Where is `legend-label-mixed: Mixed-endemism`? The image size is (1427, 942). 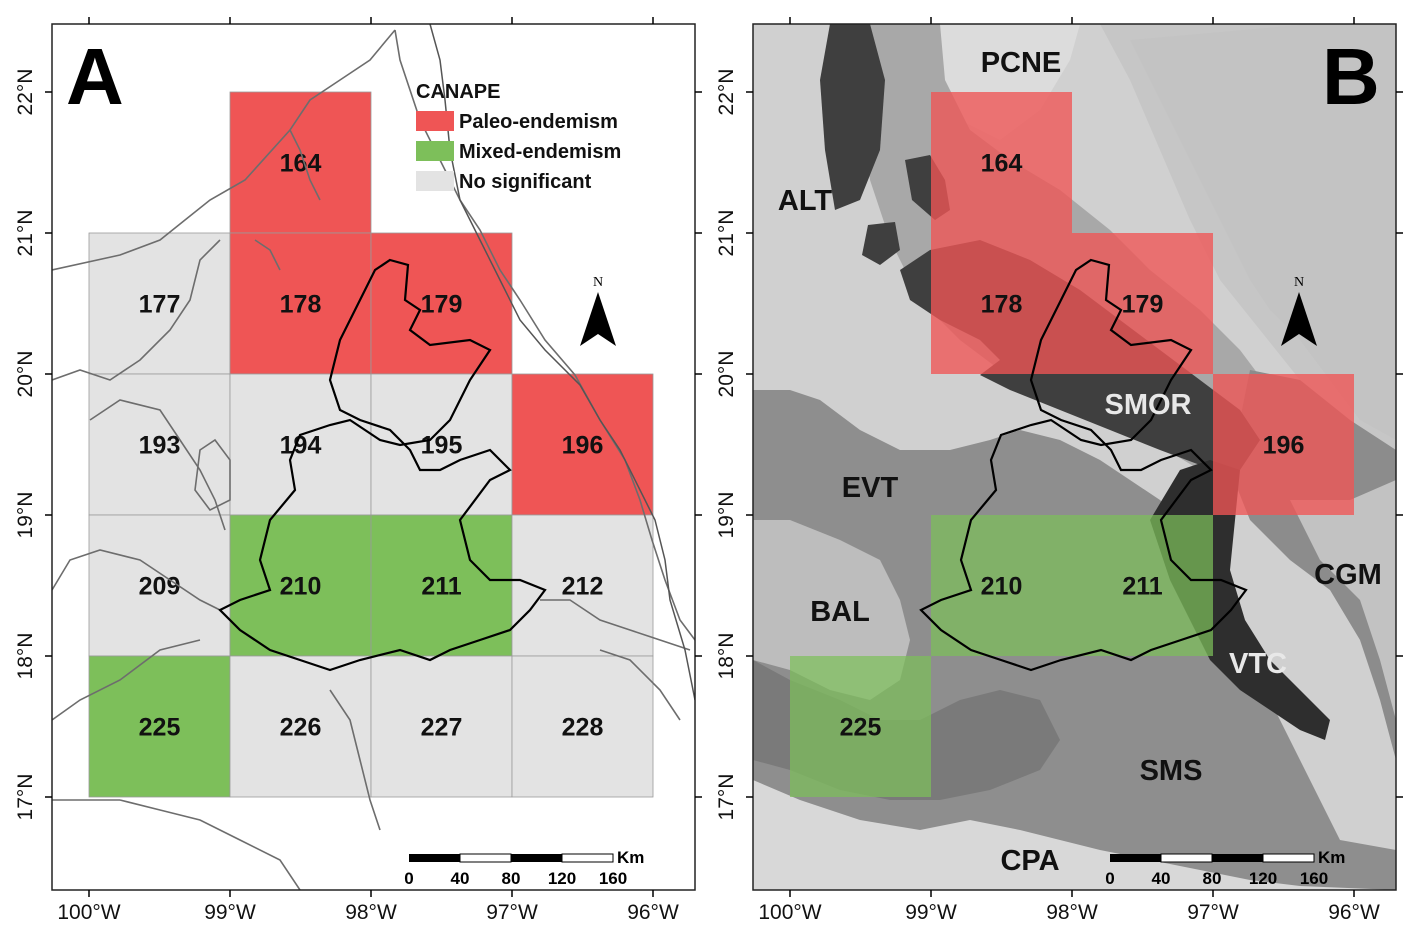
legend-label-mixed: Mixed-endemism is located at coordinates (540, 152).